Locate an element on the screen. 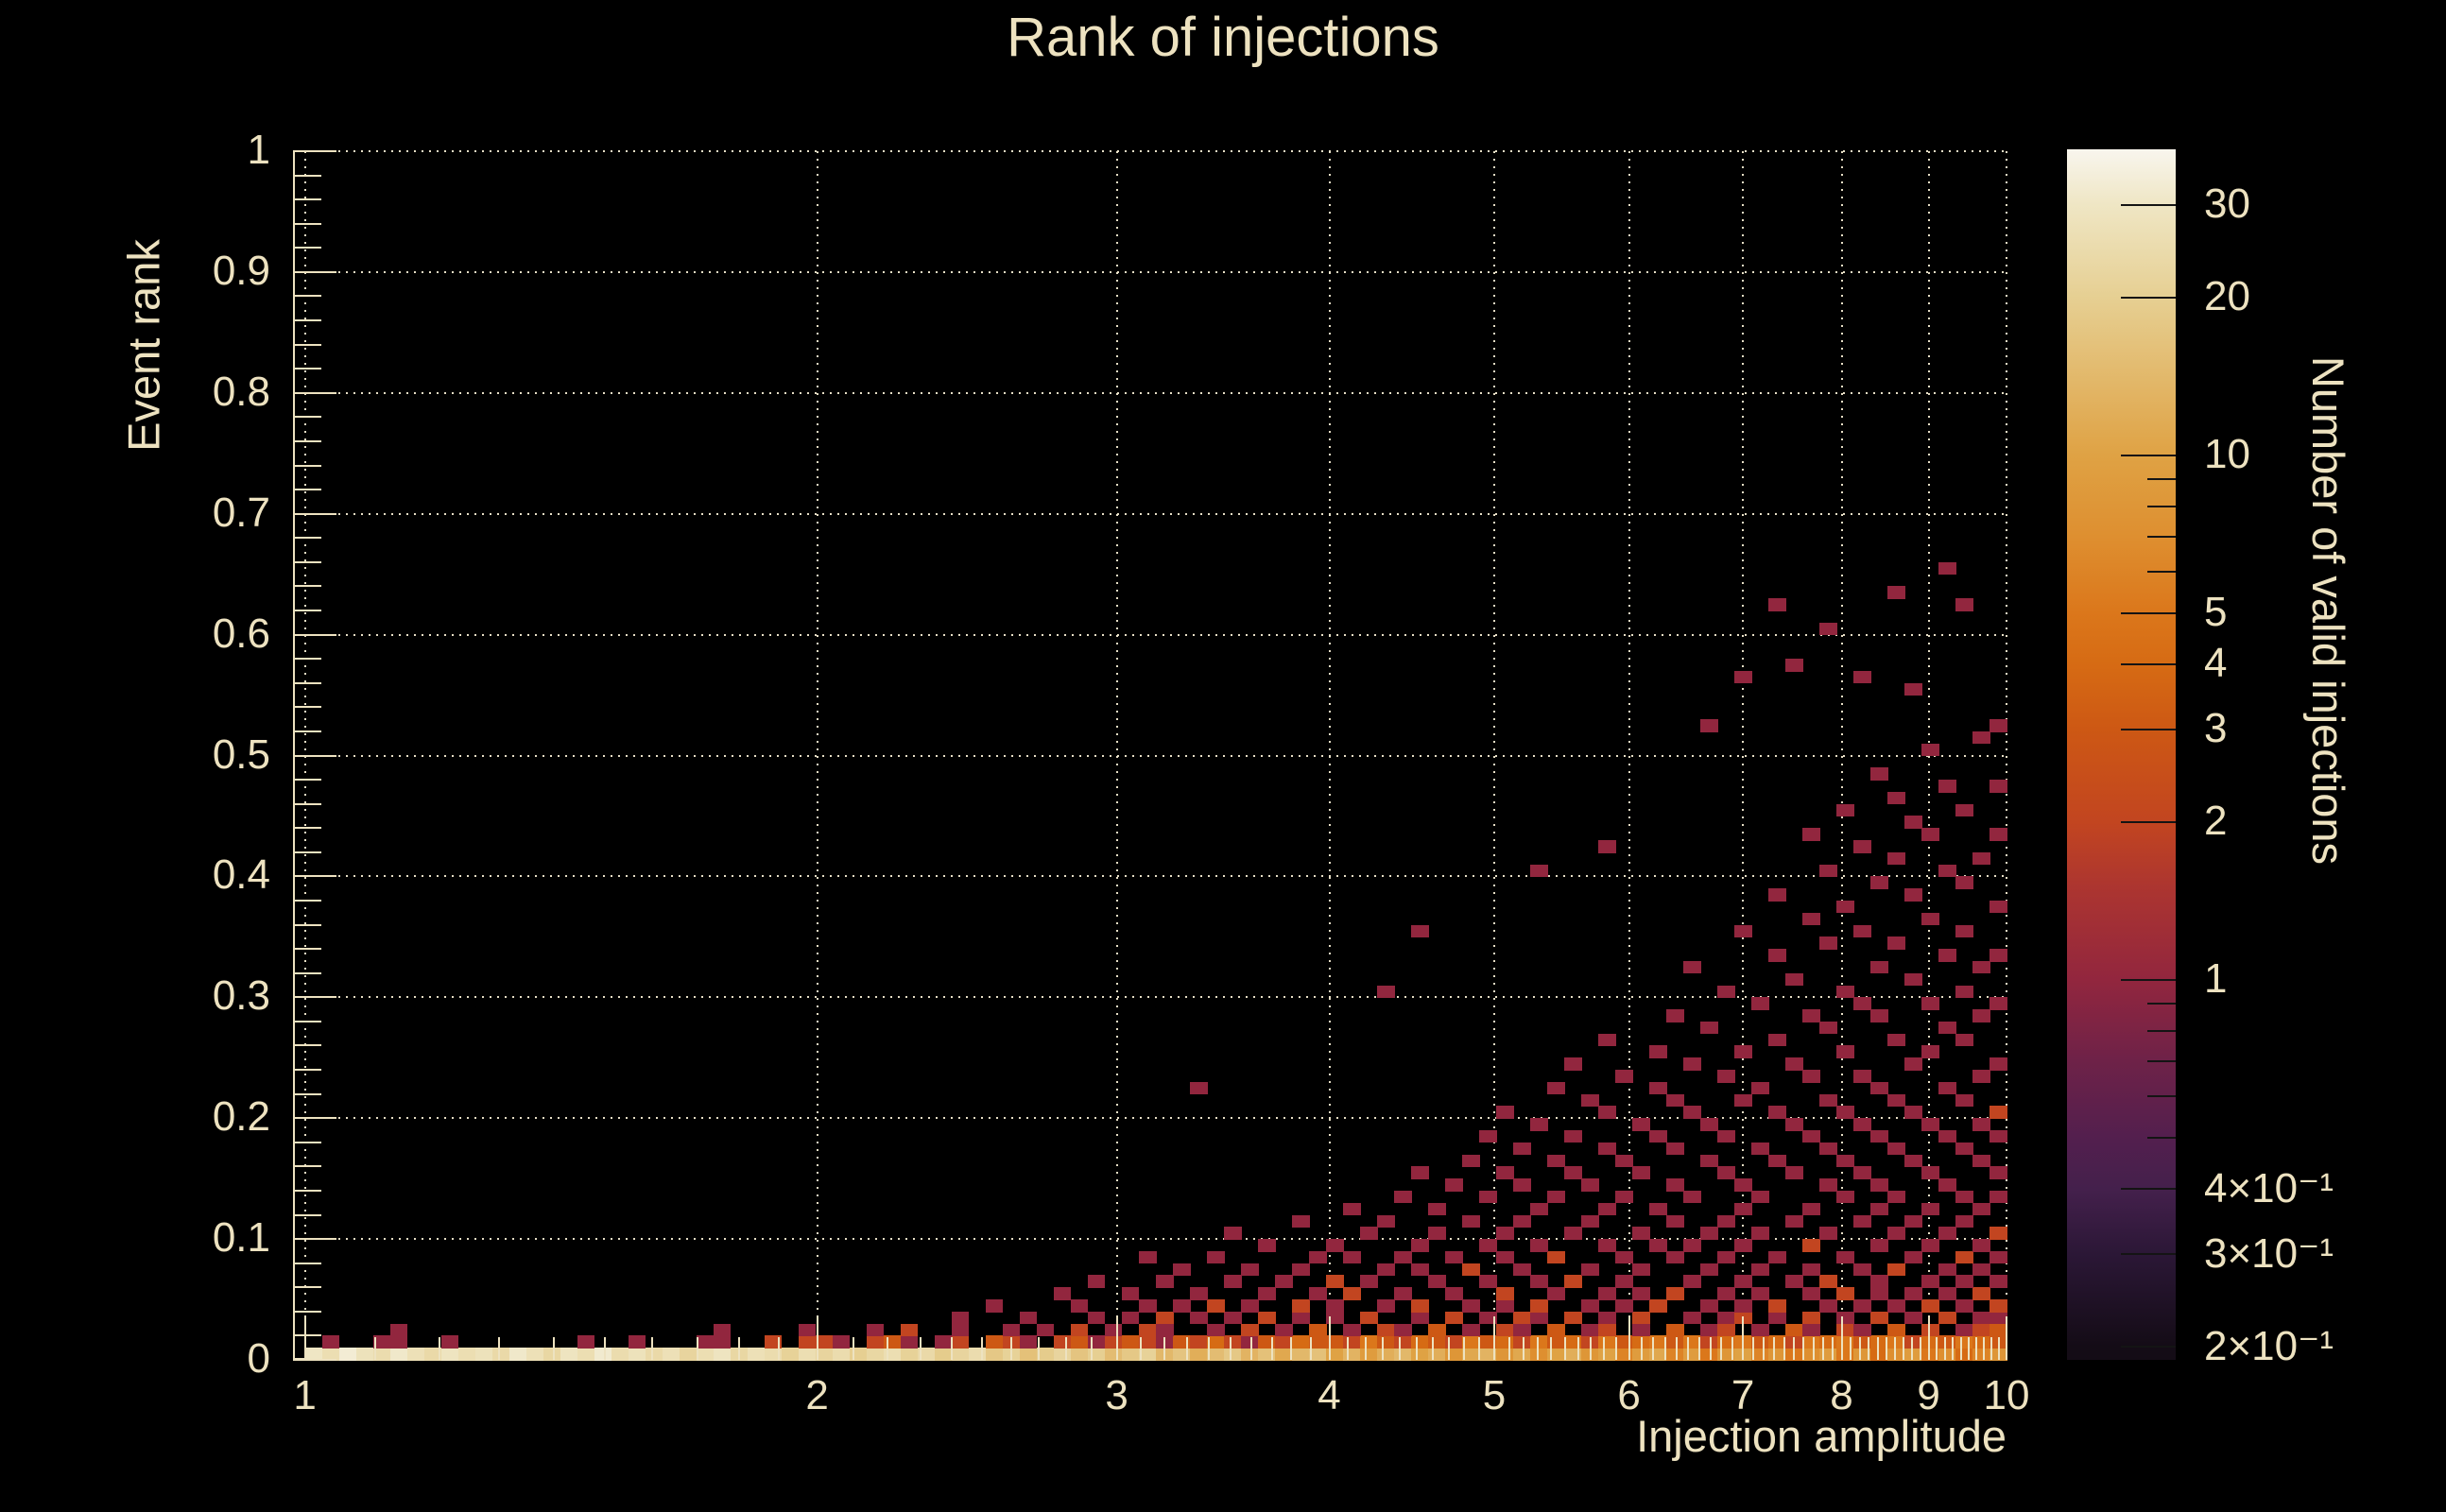 The width and height of the screenshot is (2446, 1512). x-tick-label: 3 is located at coordinates (1116, 1395).